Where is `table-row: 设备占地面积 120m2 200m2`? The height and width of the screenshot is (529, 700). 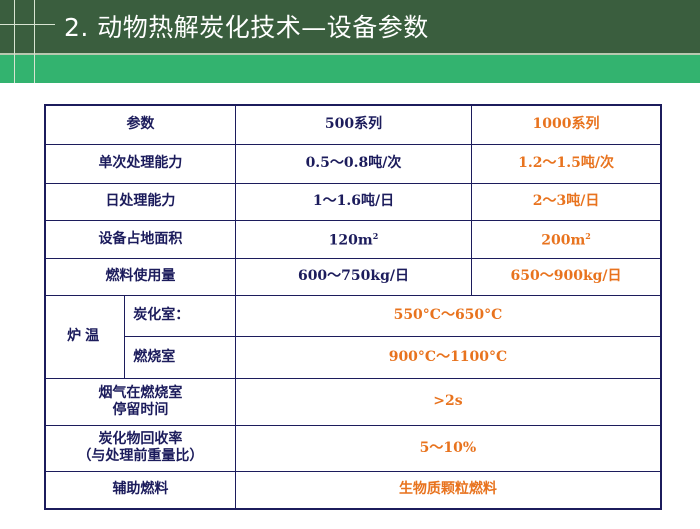
table-row: 设备占地面积 120m2 200m2 is located at coordinates (353, 239).